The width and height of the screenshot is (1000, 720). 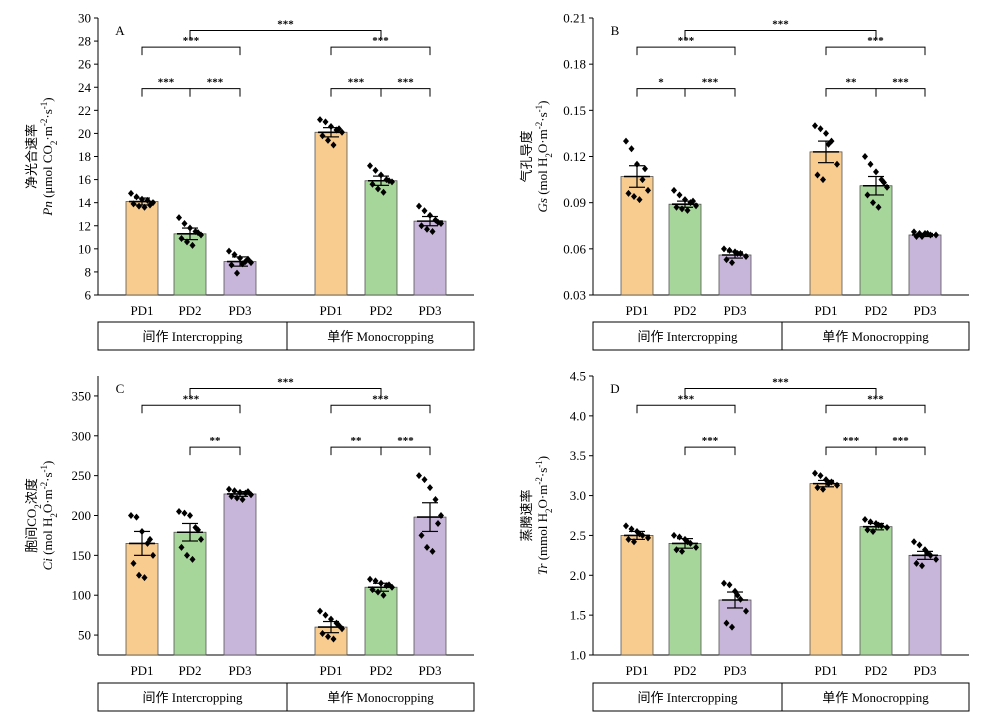 What do you see at coordinates (574, 202) in the screenshot?
I see `y-tick-label: 0.09` at bounding box center [574, 202].